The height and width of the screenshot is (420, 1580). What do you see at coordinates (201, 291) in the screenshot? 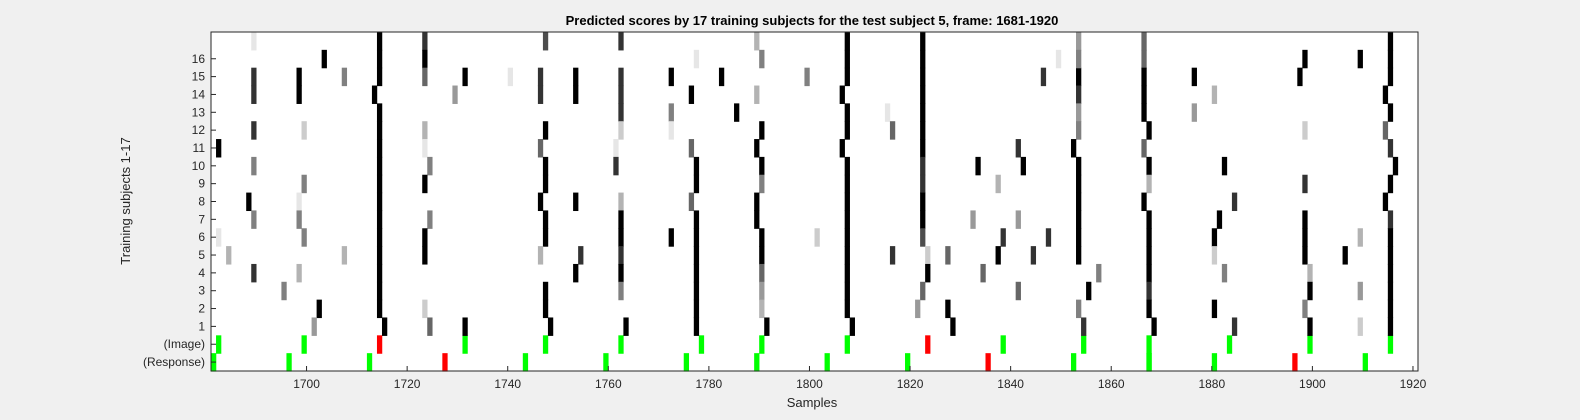
I see `y-tick-label: 3` at bounding box center [201, 291].